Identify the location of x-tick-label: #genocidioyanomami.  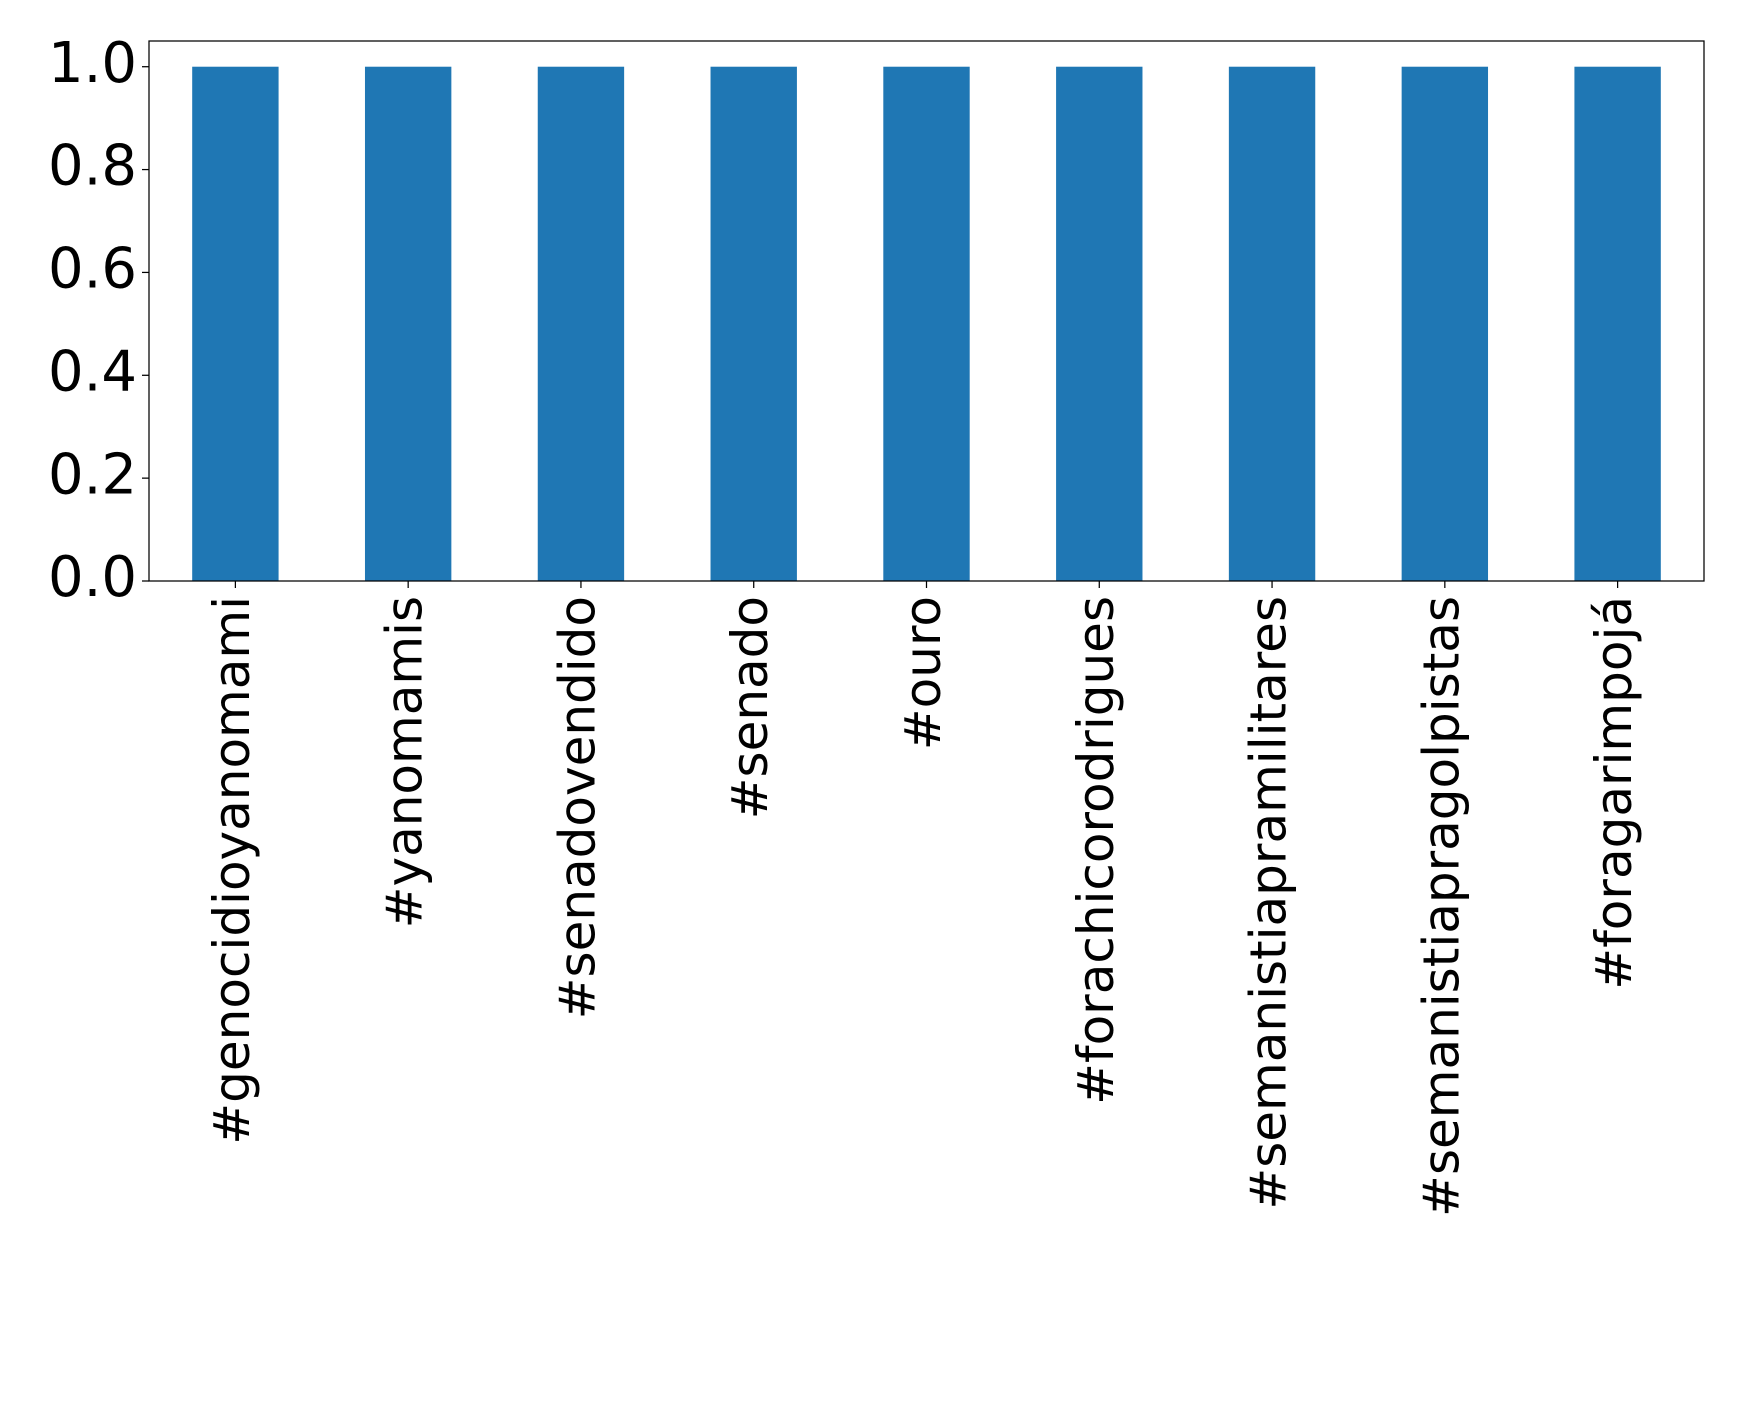
(232, 870).